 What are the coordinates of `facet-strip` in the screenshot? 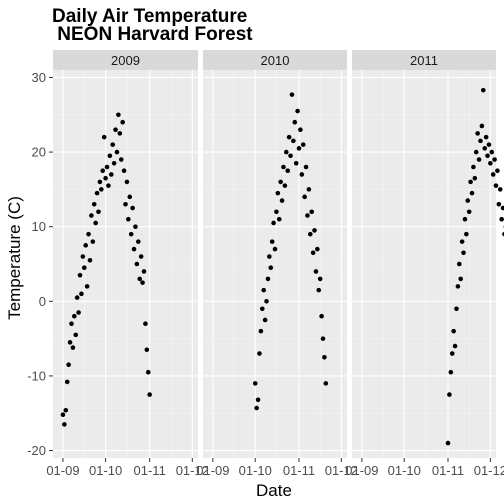 It's located at (424, 60).